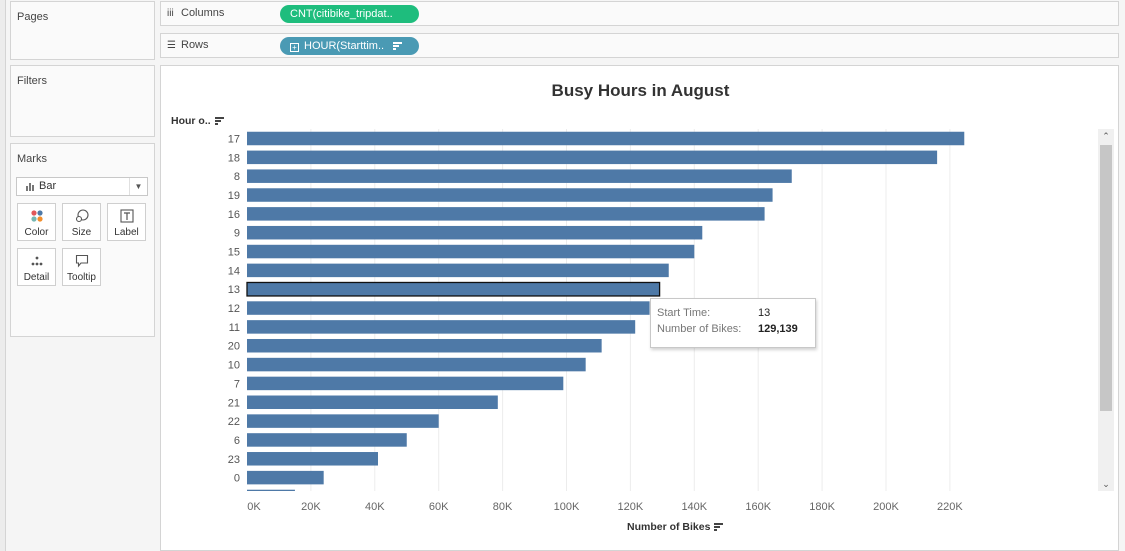 This screenshot has height=551, width=1125. What do you see at coordinates (33, 17) in the screenshot?
I see `pages-title: Pages` at bounding box center [33, 17].